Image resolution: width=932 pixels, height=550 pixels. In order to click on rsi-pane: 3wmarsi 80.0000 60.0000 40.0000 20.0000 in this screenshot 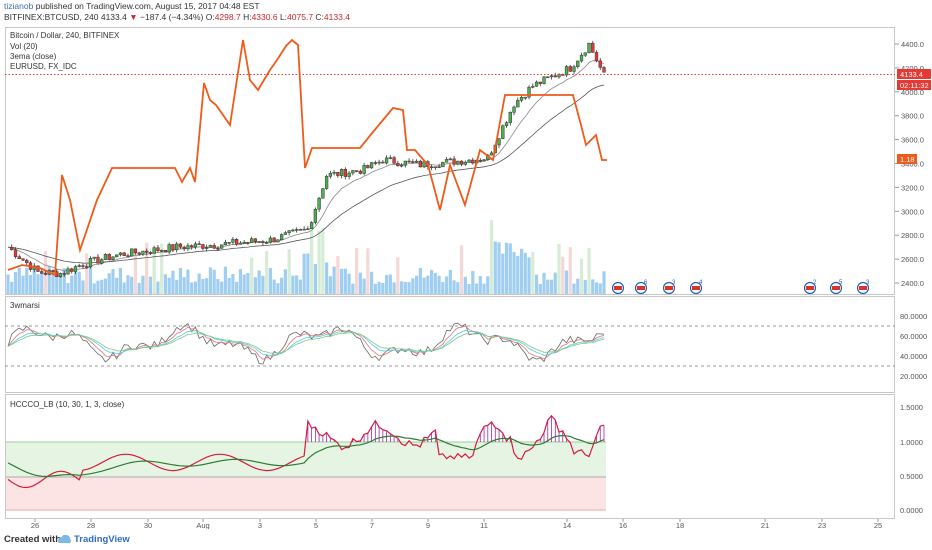, I will do `click(466, 341)`.